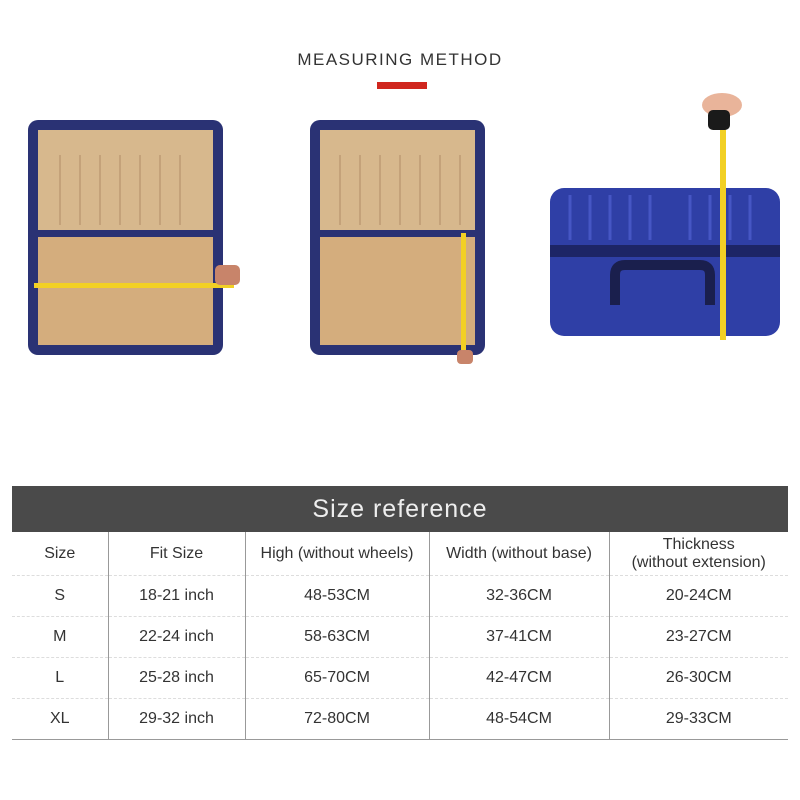  Describe the element at coordinates (60, 719) in the screenshot. I see `cell: XL` at that location.